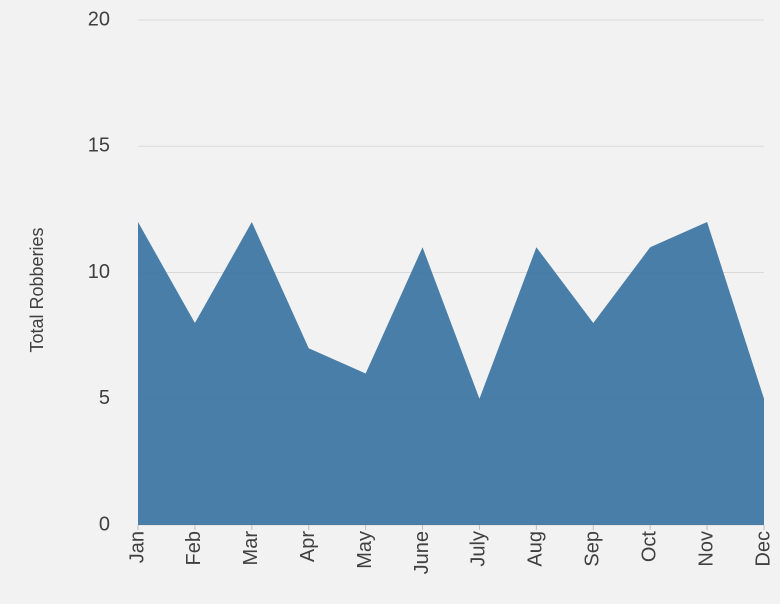 The width and height of the screenshot is (780, 604). Describe the element at coordinates (365, 550) in the screenshot. I see `x-tick-label: May` at that location.